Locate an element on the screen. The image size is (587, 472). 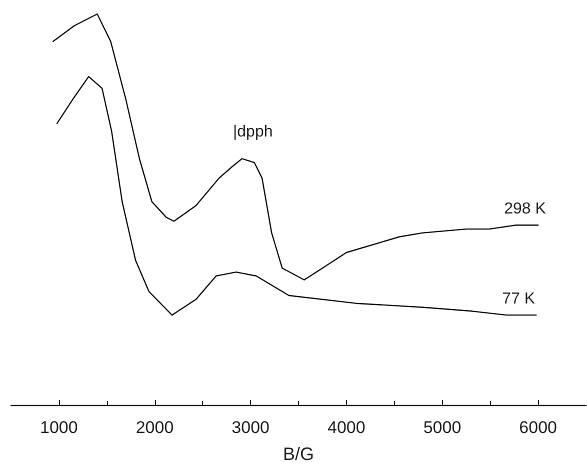
x-tick-label: 4000 is located at coordinates (347, 427).